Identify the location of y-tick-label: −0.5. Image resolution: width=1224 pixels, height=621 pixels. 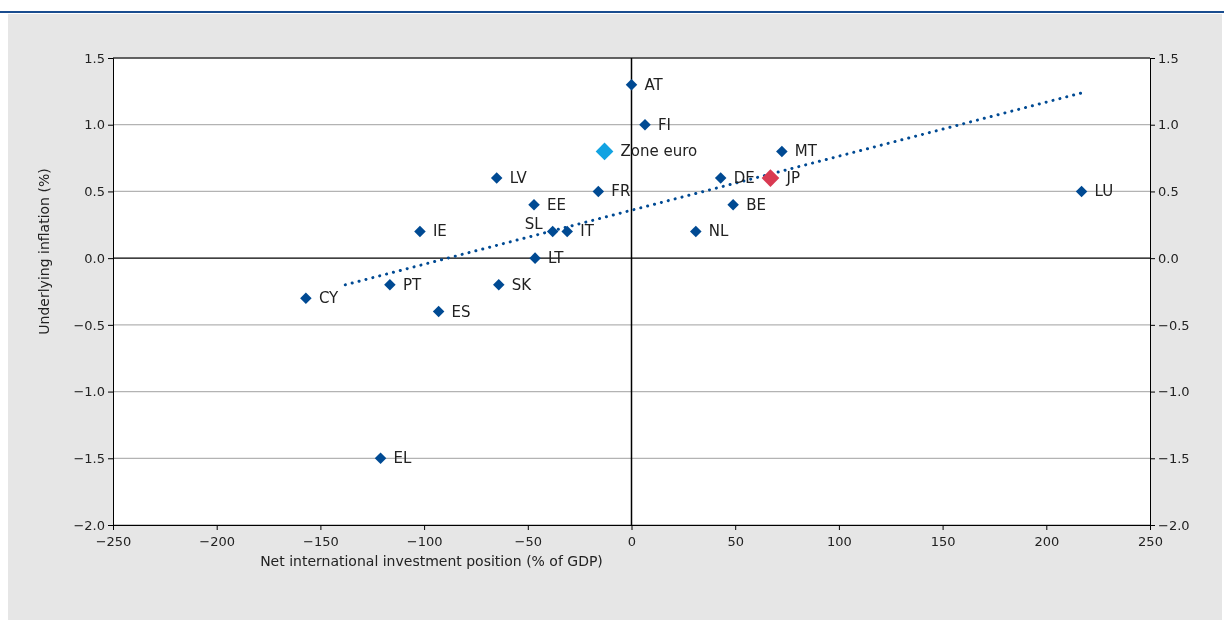
(89, 325).